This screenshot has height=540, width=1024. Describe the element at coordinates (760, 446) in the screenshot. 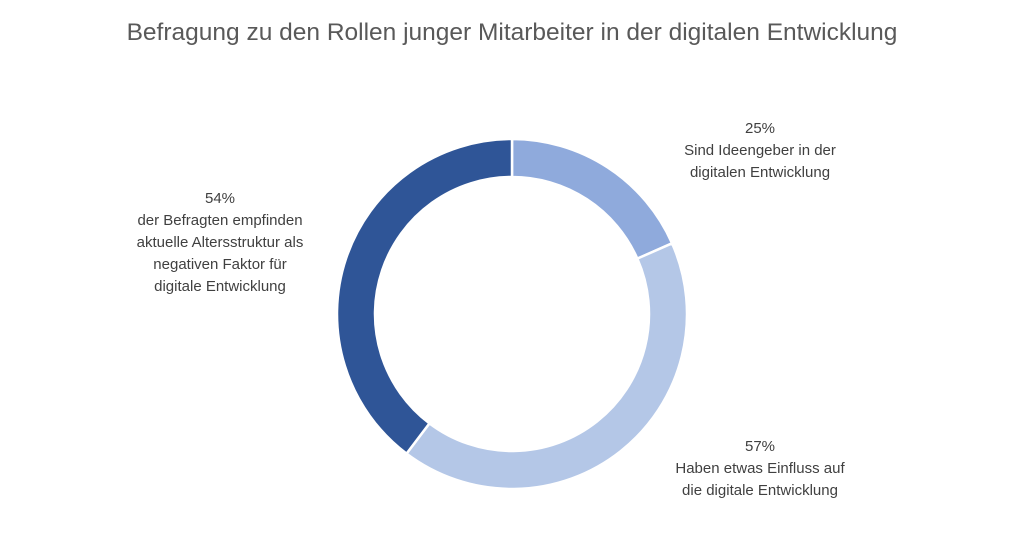

I see `slice-percent-label: 57%` at that location.